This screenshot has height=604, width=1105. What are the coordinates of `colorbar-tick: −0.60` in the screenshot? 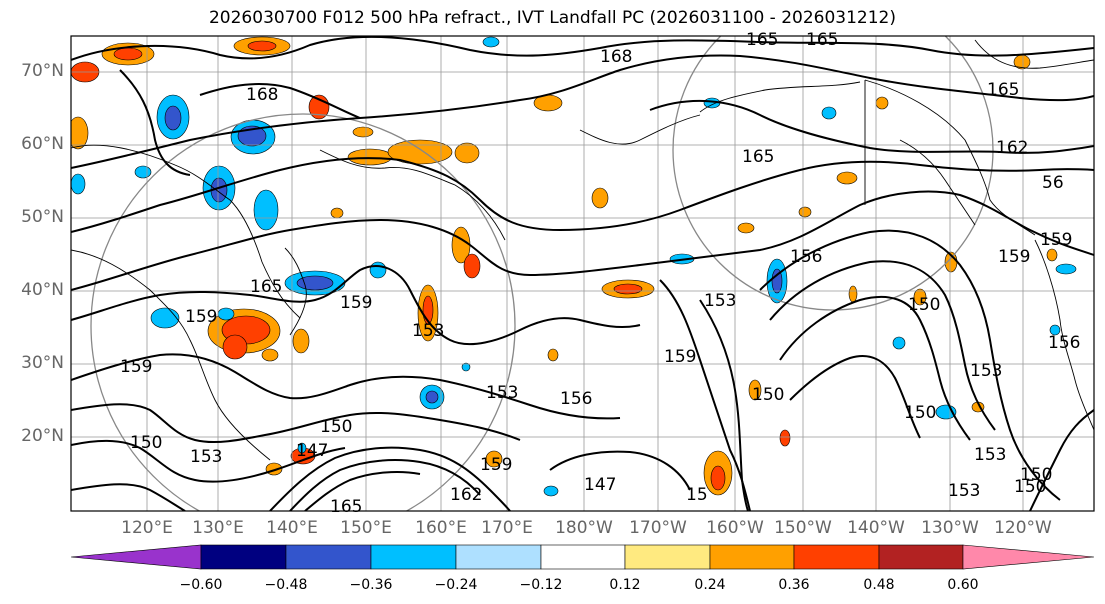 It's located at (201, 585).